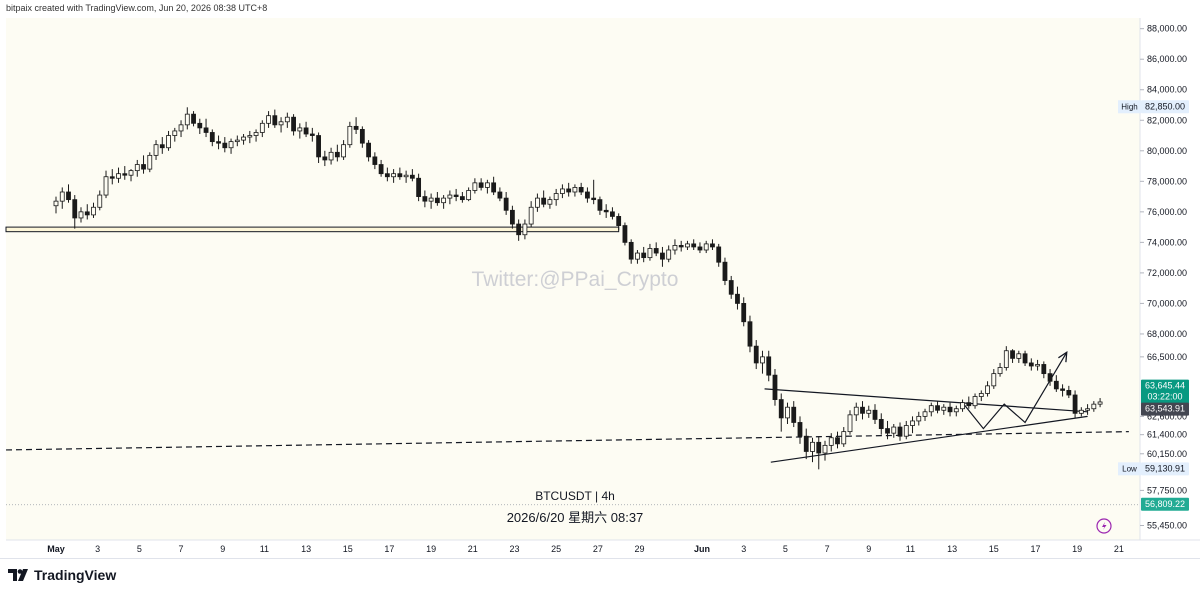  I want to click on low-price-tag: 59,130.91 Low, so click(1153, 469).